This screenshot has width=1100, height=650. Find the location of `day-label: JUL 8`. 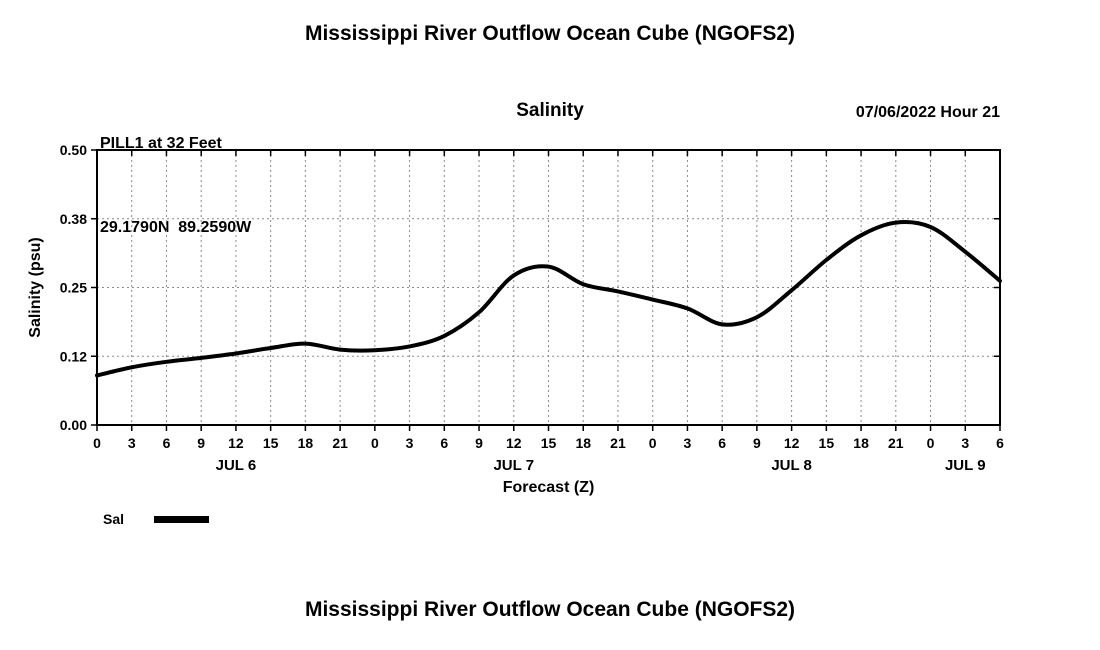

day-label: JUL 8 is located at coordinates (791, 465).